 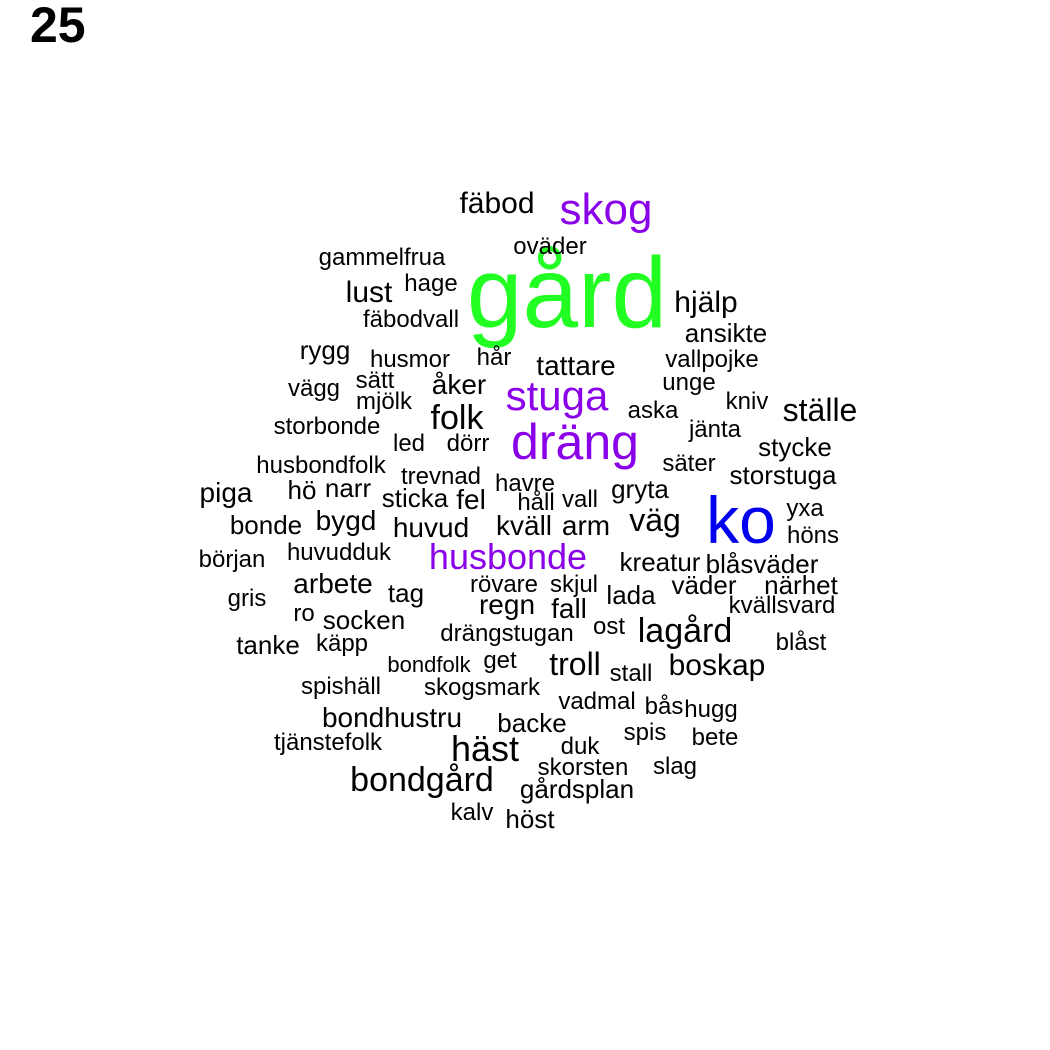 What do you see at coordinates (508, 556) in the screenshot?
I see `cloud-word: husbonde` at bounding box center [508, 556].